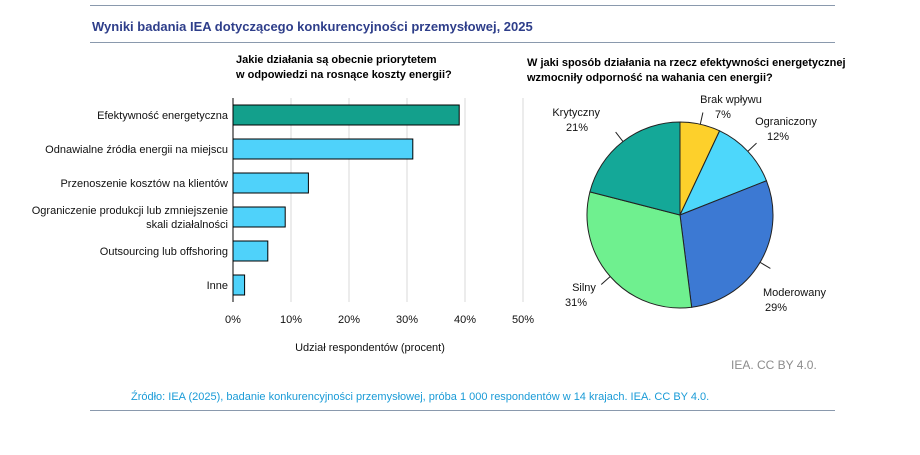 The image size is (920, 455). What do you see at coordinates (130, 211) in the screenshot?
I see `category-label: Ograniczenie produkcji lub zmniejszenie` at bounding box center [130, 211].